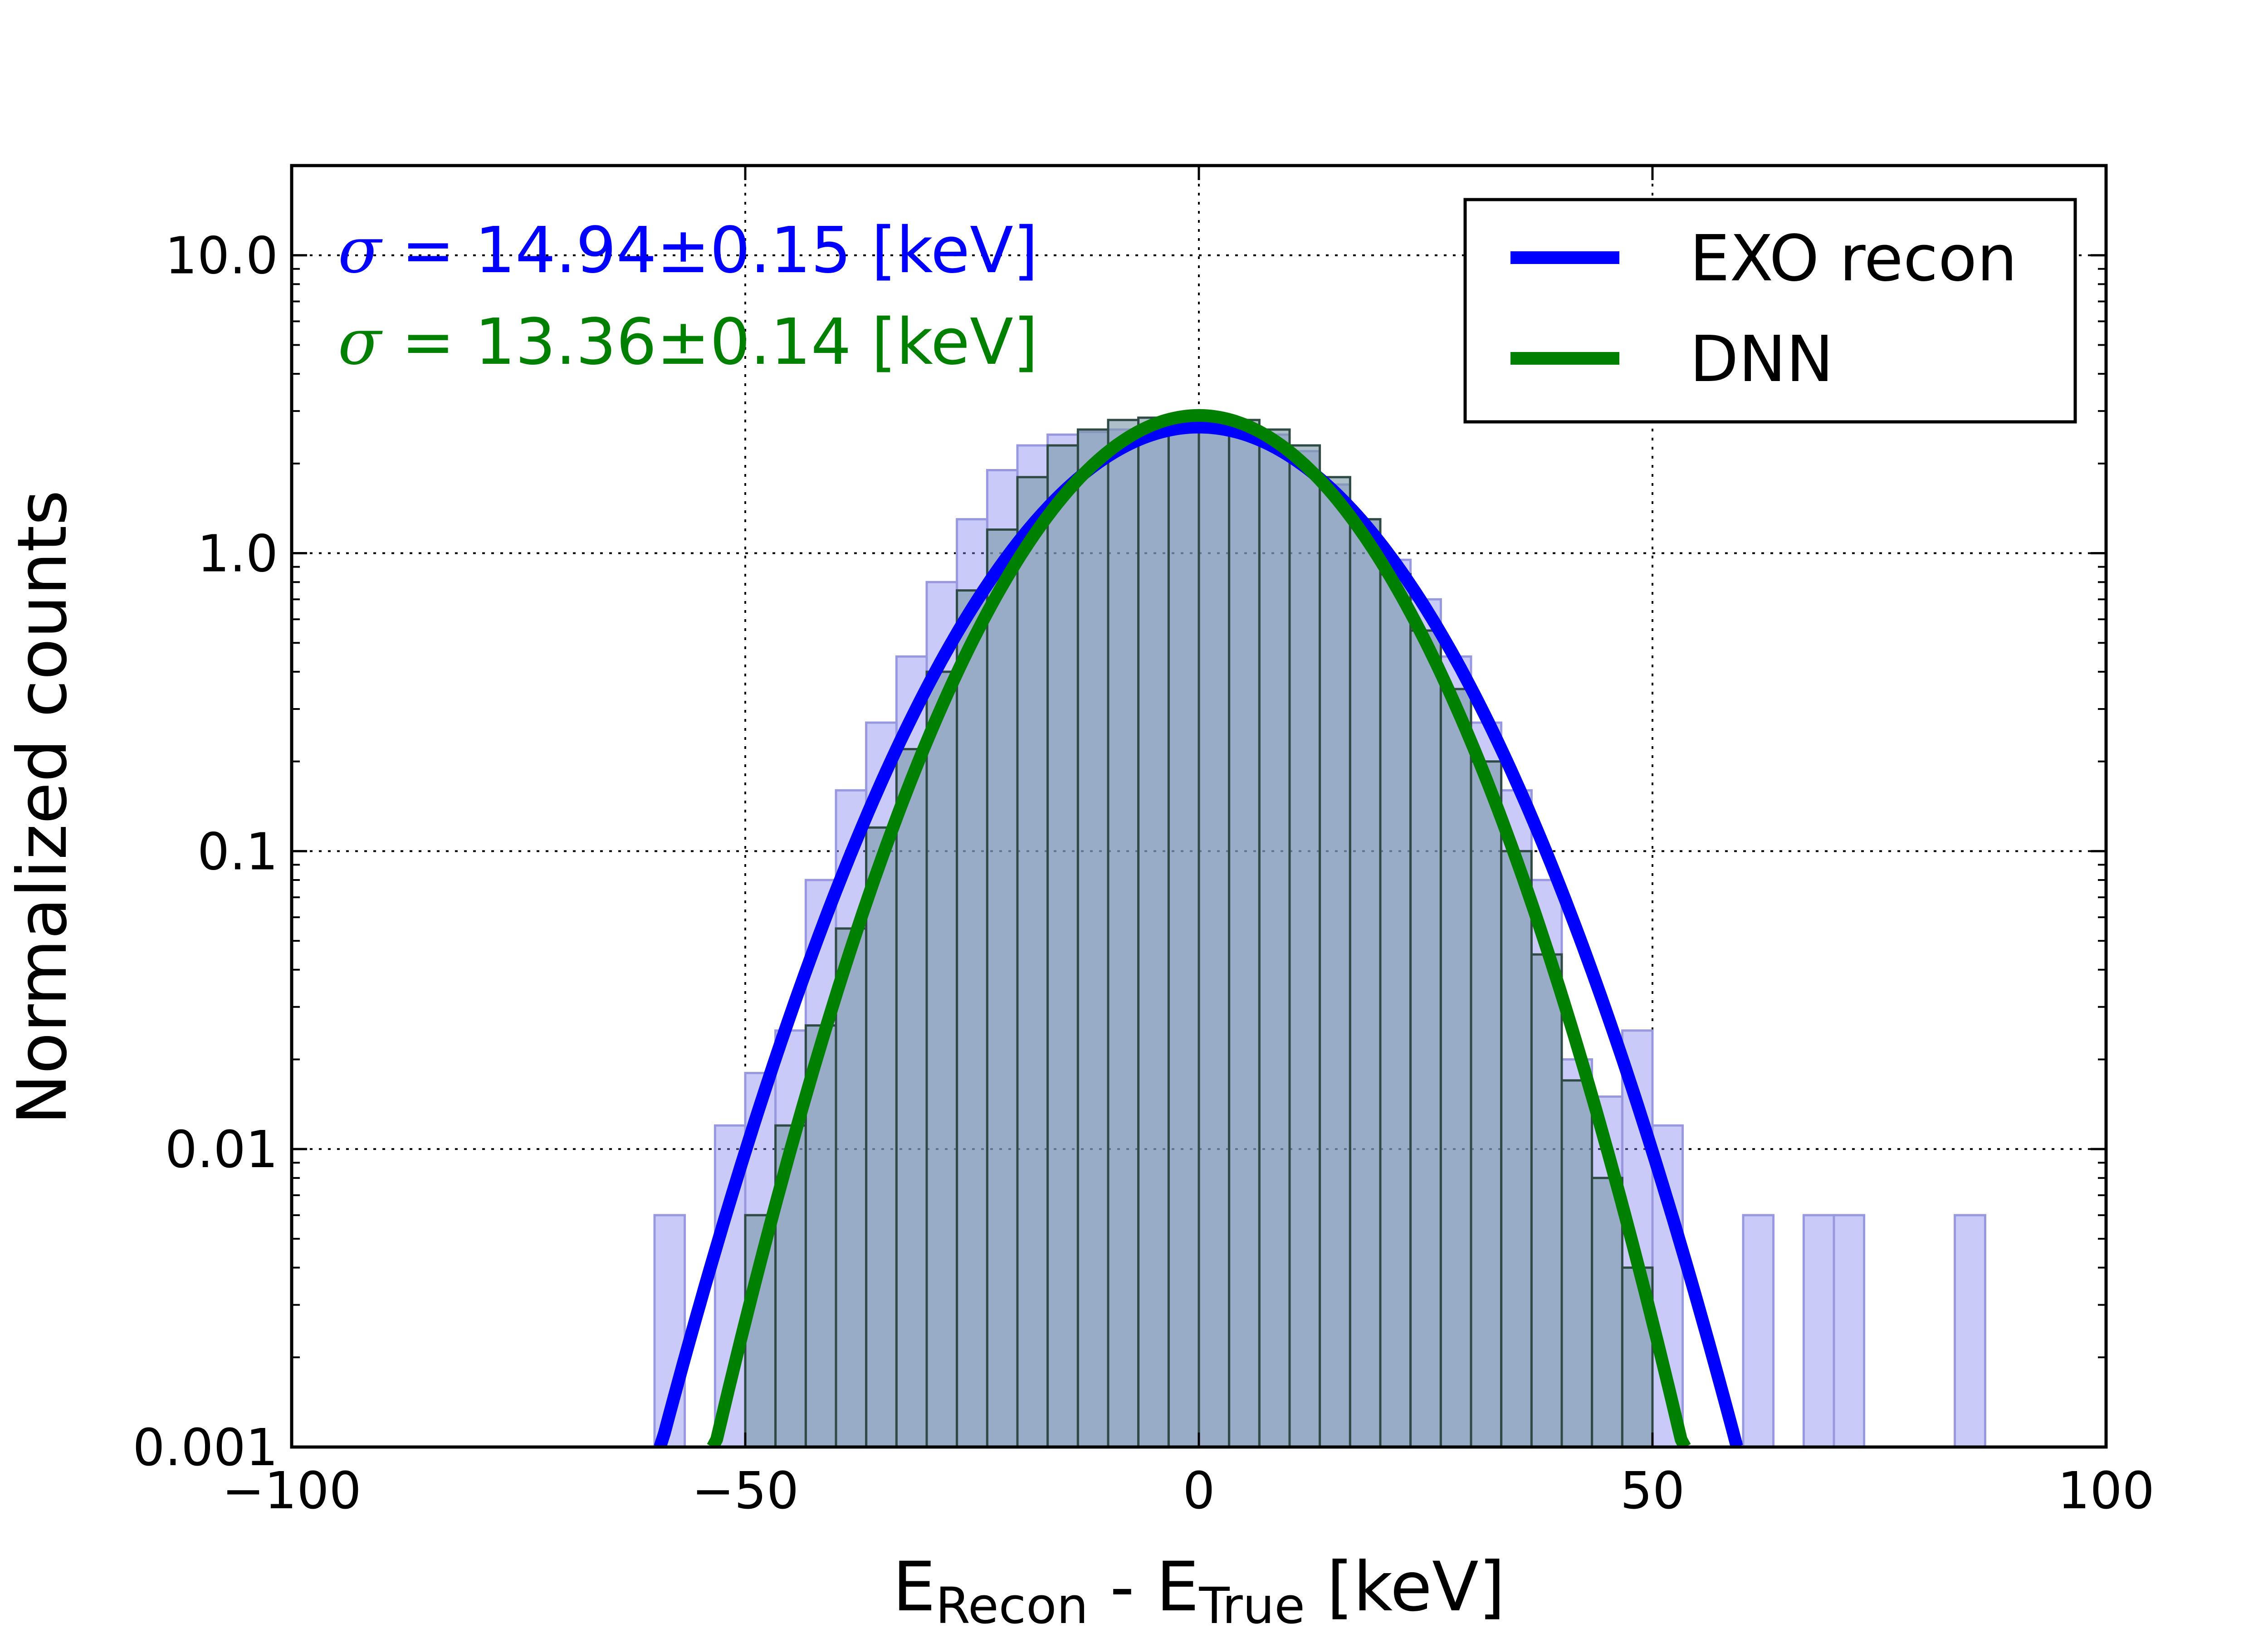 This screenshot has height=1633, width=2268. I want to click on y-axis-title: Normalized counts, so click(43, 807).